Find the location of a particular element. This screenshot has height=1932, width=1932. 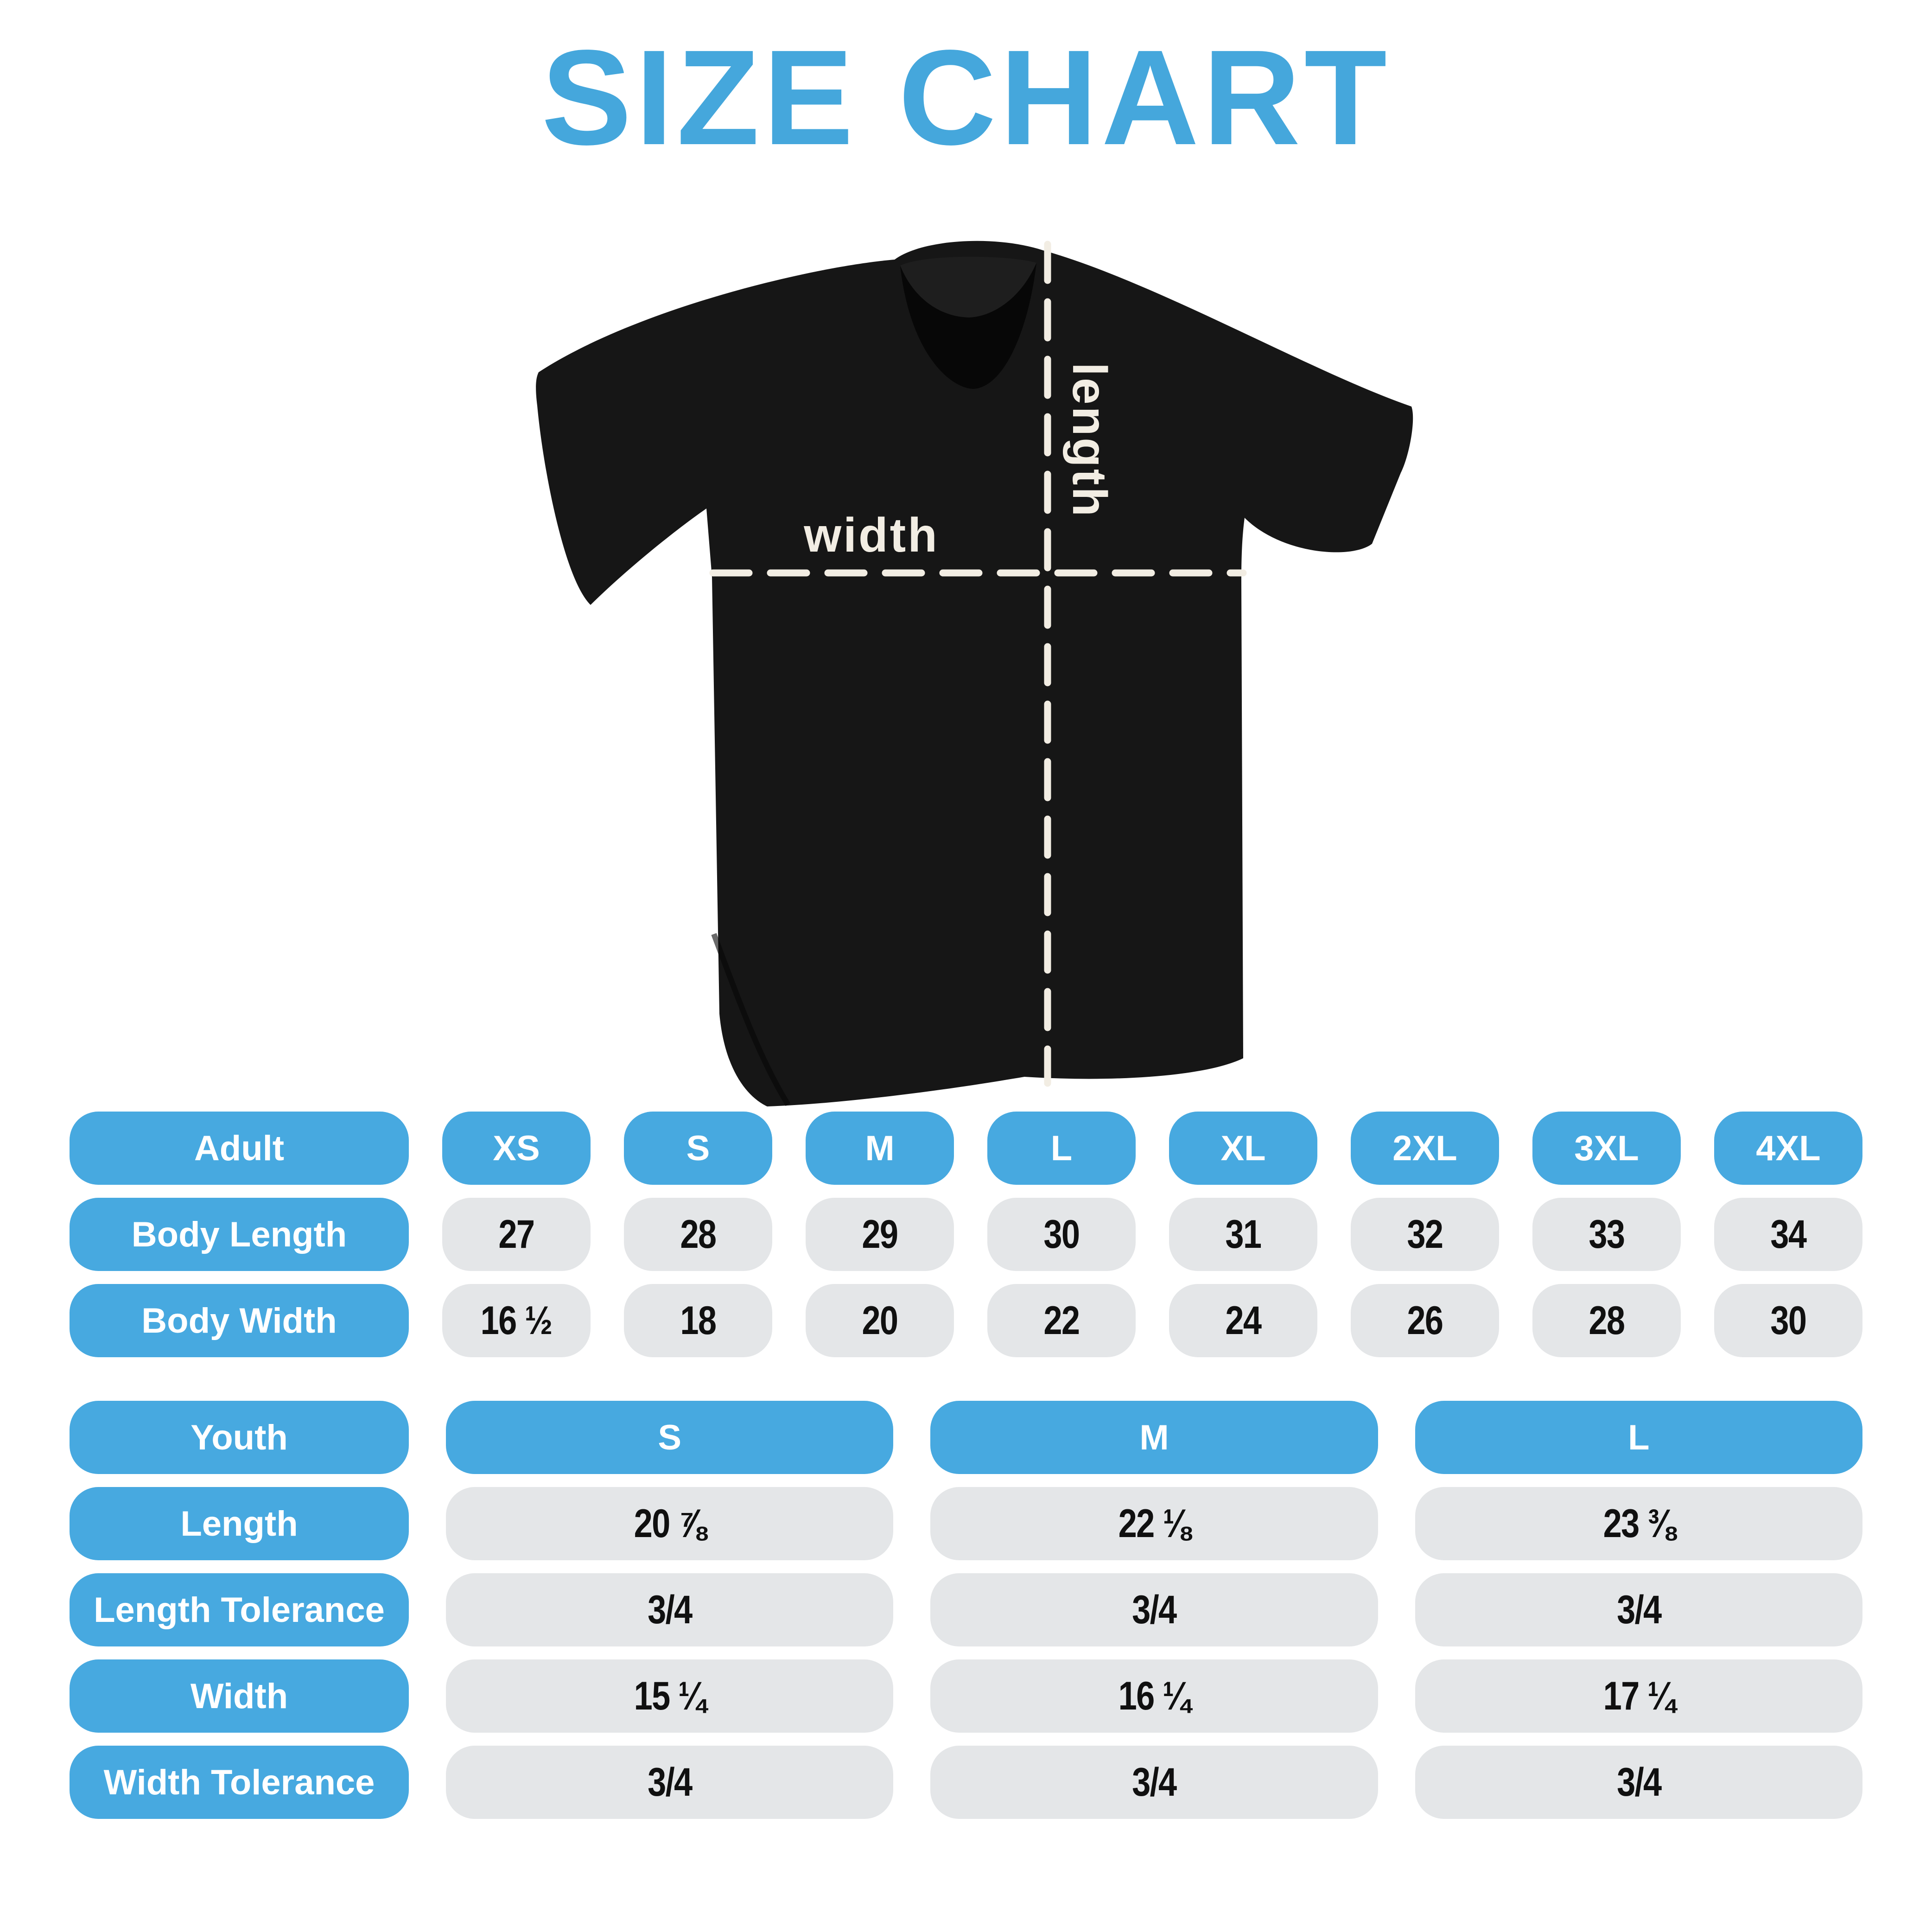

value-cell: 20 is located at coordinates (880, 1320).